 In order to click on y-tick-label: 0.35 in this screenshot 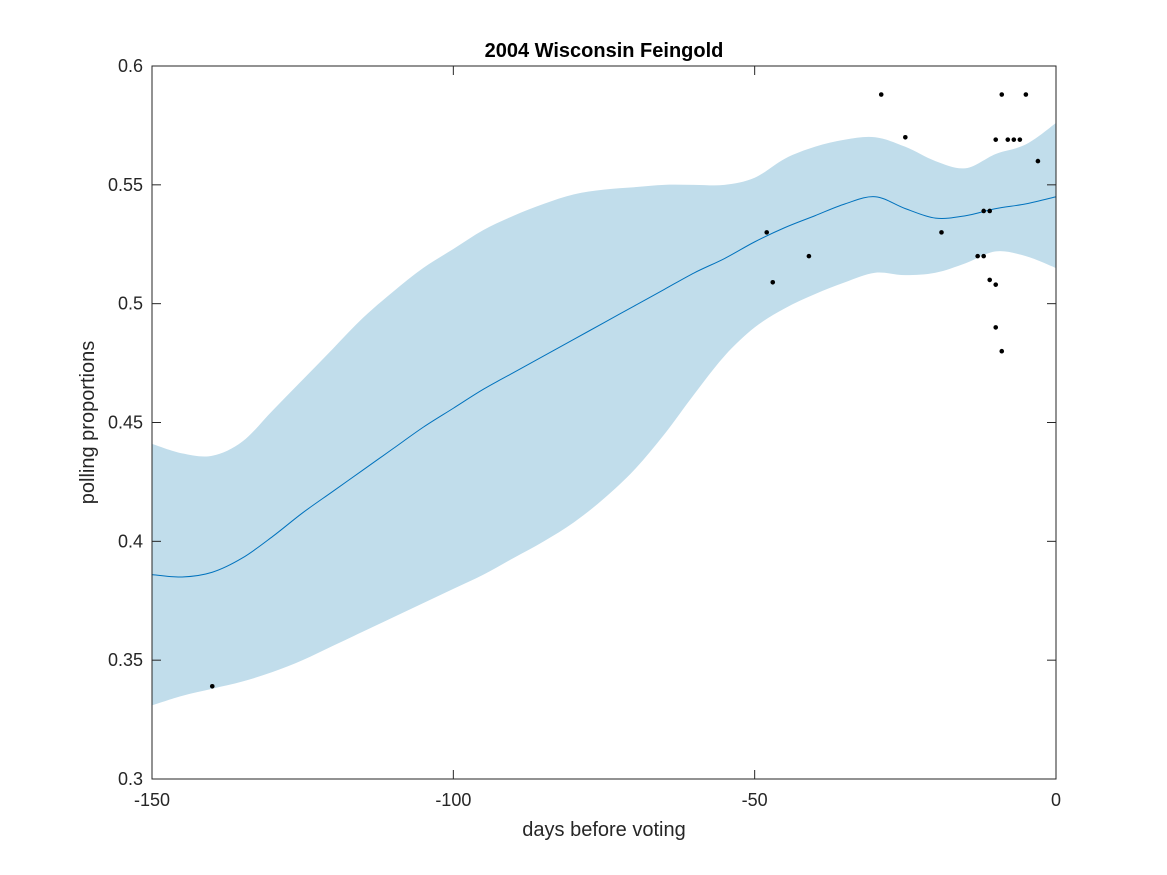, I will do `click(125, 660)`.